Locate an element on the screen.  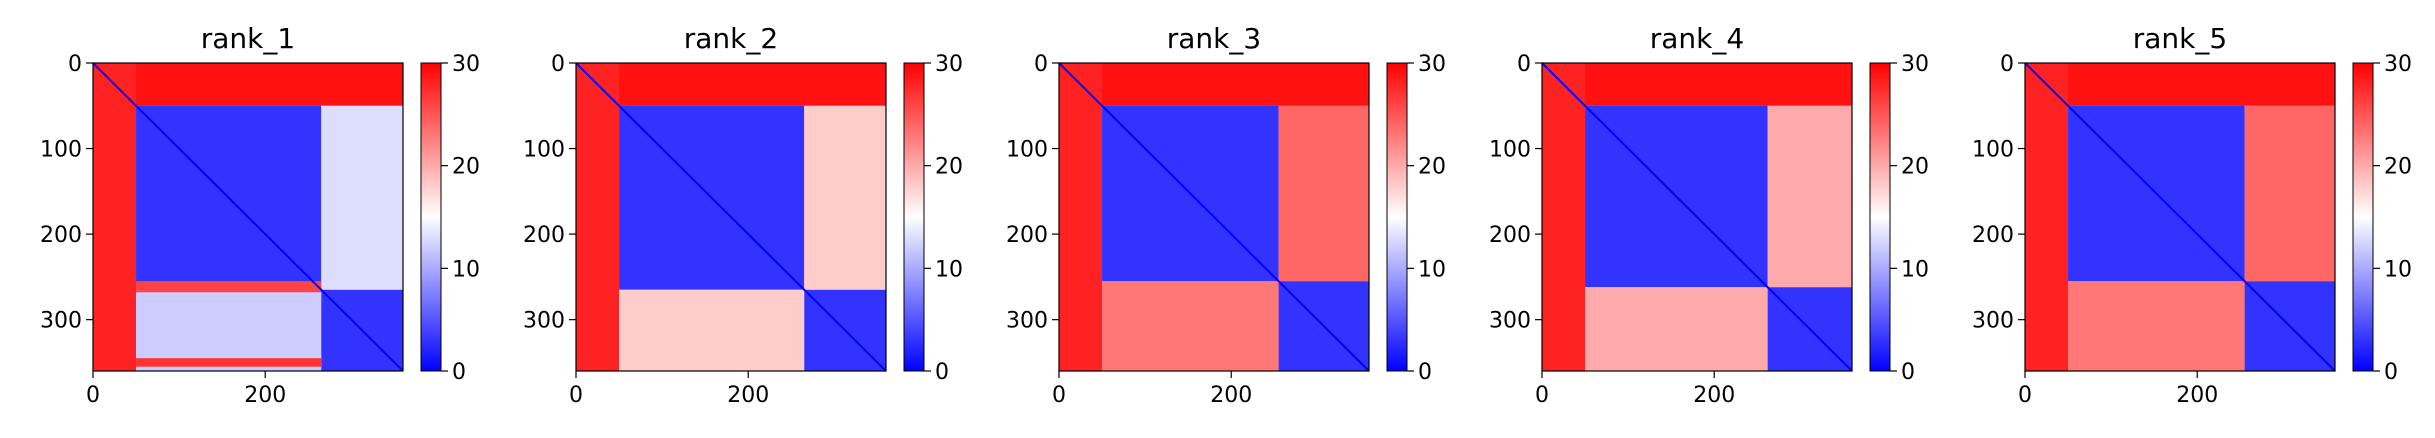
chart-title: rank_2 is located at coordinates (731, 38).